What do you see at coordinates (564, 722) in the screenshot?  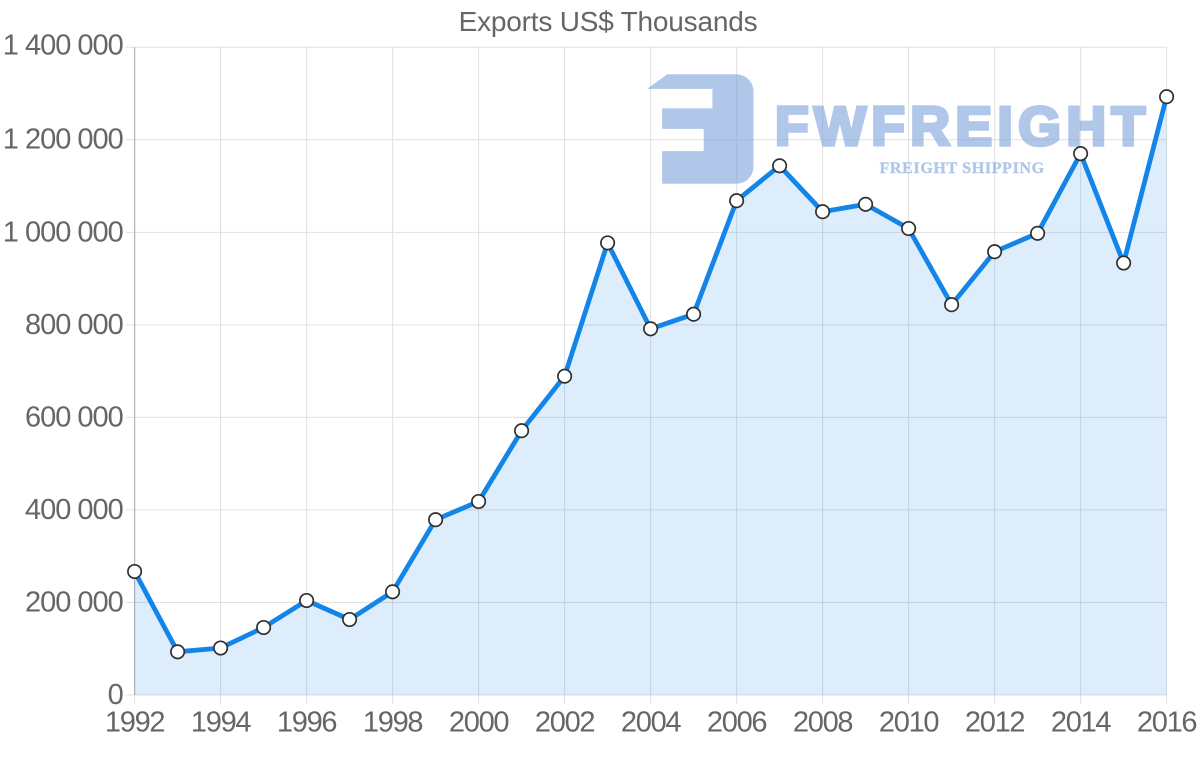 I see `svg-text: 2002` at bounding box center [564, 722].